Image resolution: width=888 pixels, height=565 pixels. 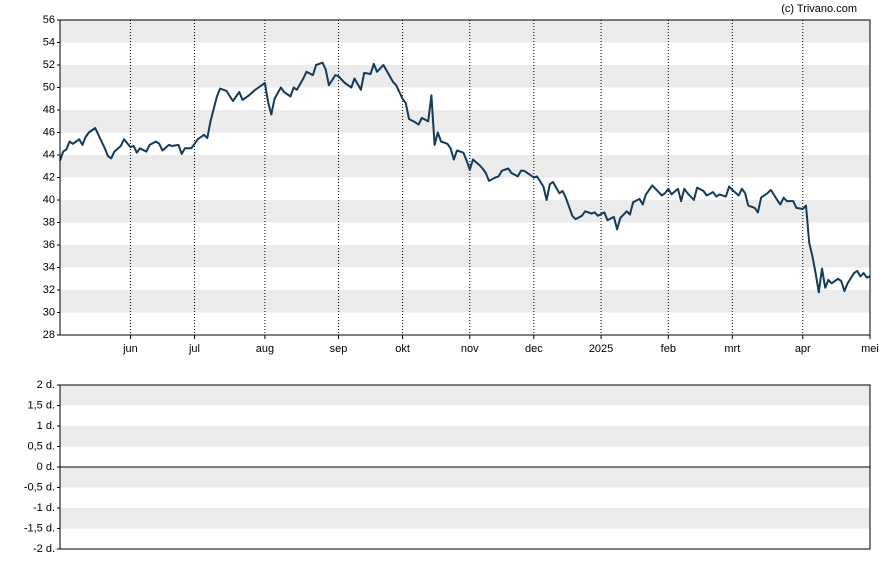 What do you see at coordinates (49, 177) in the screenshot?
I see `y-tick-label: 42` at bounding box center [49, 177].